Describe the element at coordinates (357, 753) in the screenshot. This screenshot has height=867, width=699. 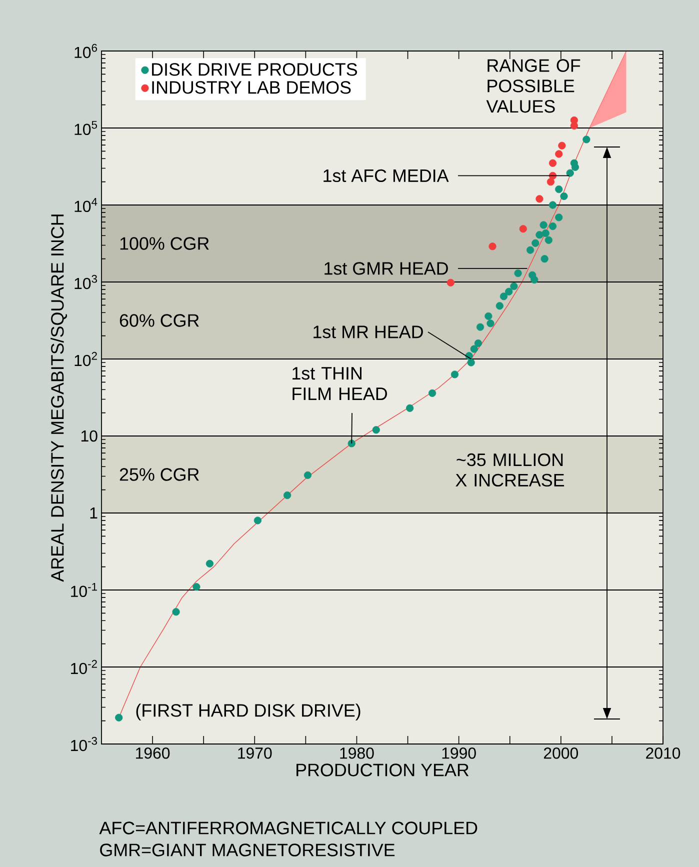
I see `x-tick-label: 1980` at that location.